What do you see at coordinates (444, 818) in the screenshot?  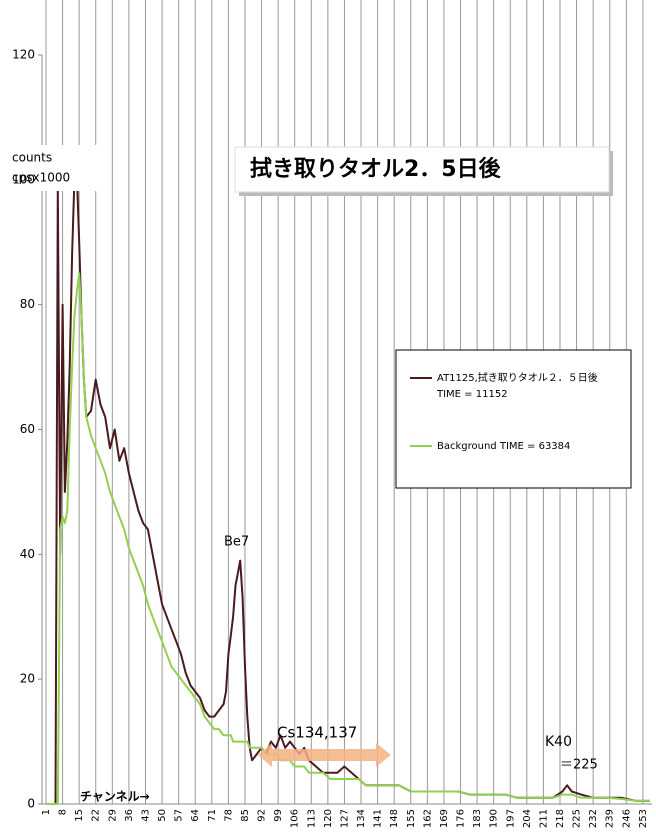 I see `x-tick-label: 169` at bounding box center [444, 818].